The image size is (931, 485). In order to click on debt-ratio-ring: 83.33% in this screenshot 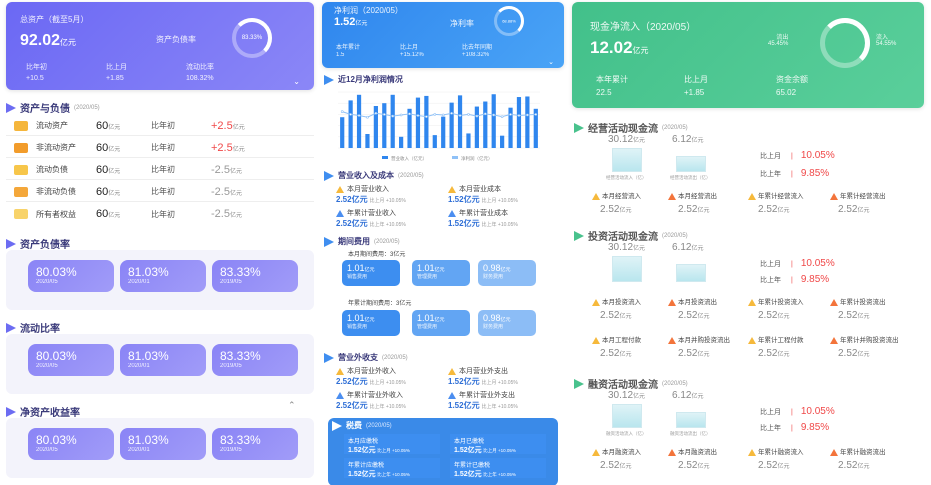, I will do `click(252, 38)`.